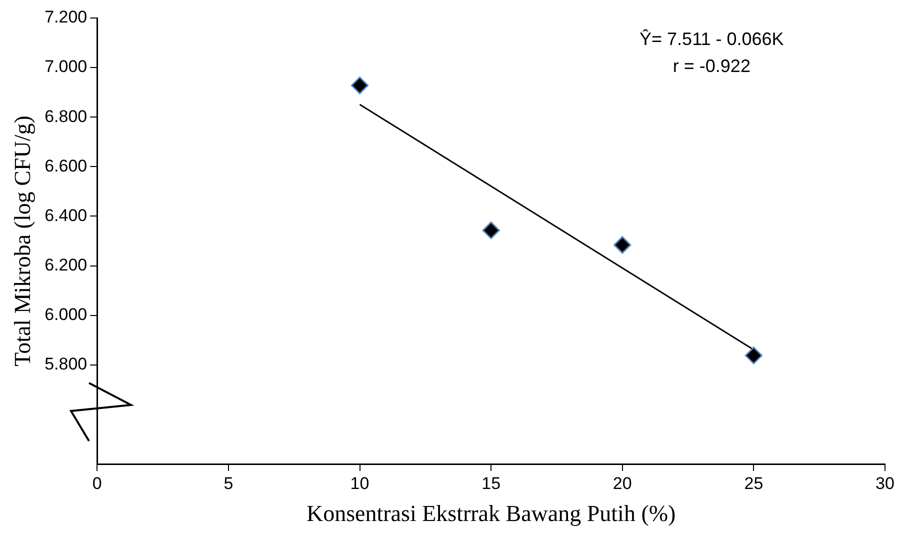 Image resolution: width=905 pixels, height=539 pixels. What do you see at coordinates (66, 314) in the screenshot?
I see `y-tick-label: 6.000` at bounding box center [66, 314].